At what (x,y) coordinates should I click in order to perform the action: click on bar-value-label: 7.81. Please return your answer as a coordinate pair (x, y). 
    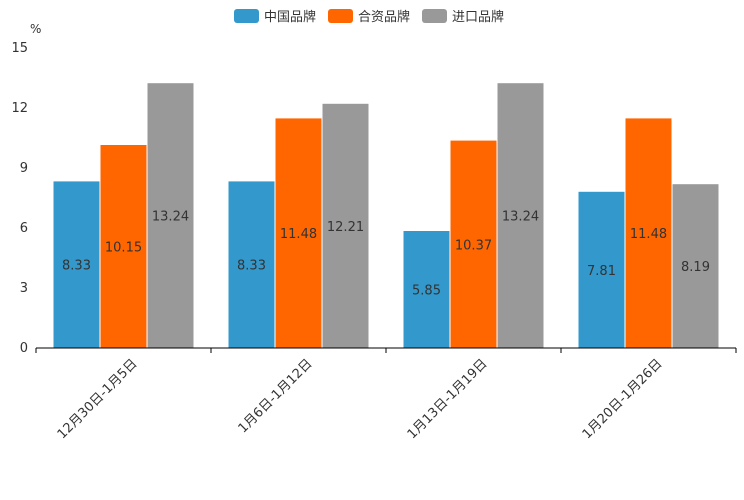
    Looking at the image, I should click on (601, 271).